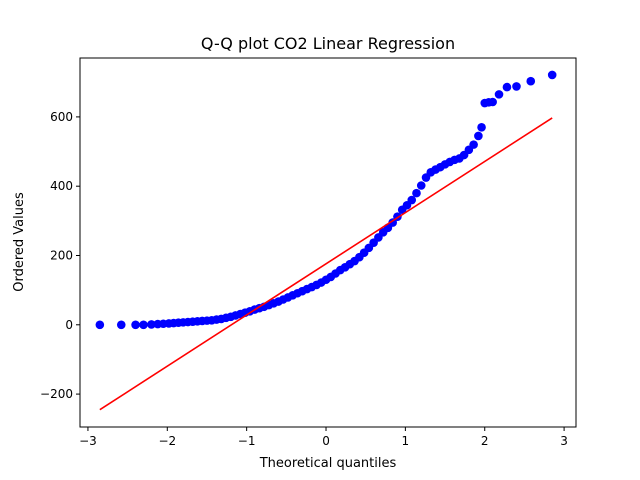  I want to click on x-axis: −3 −2 −1 0 1 2 3, so click(323, 437).